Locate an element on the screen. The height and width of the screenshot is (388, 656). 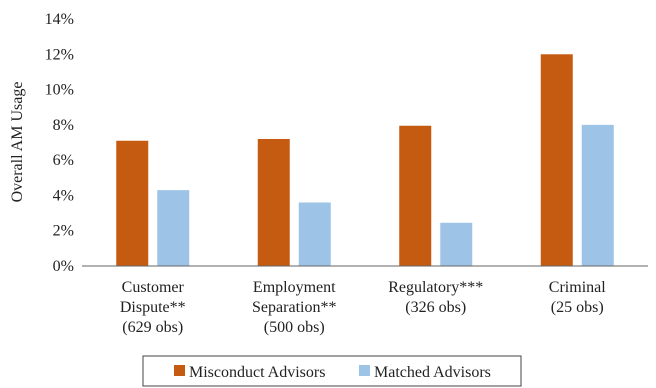
y-tick-label: 14% is located at coordinates (59, 19).